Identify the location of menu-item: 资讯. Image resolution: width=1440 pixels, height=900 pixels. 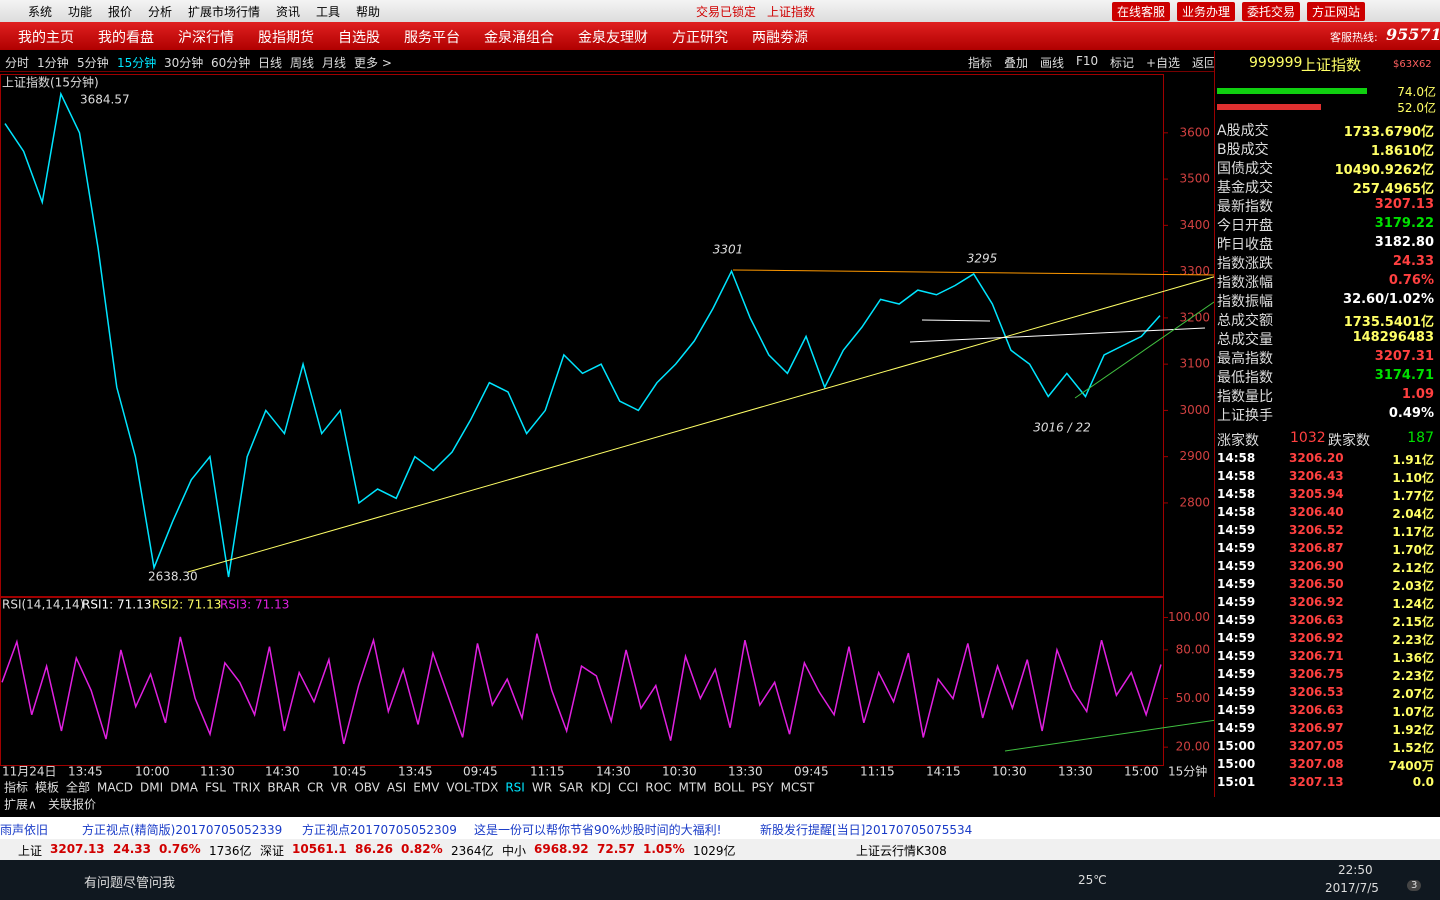
(288, 12).